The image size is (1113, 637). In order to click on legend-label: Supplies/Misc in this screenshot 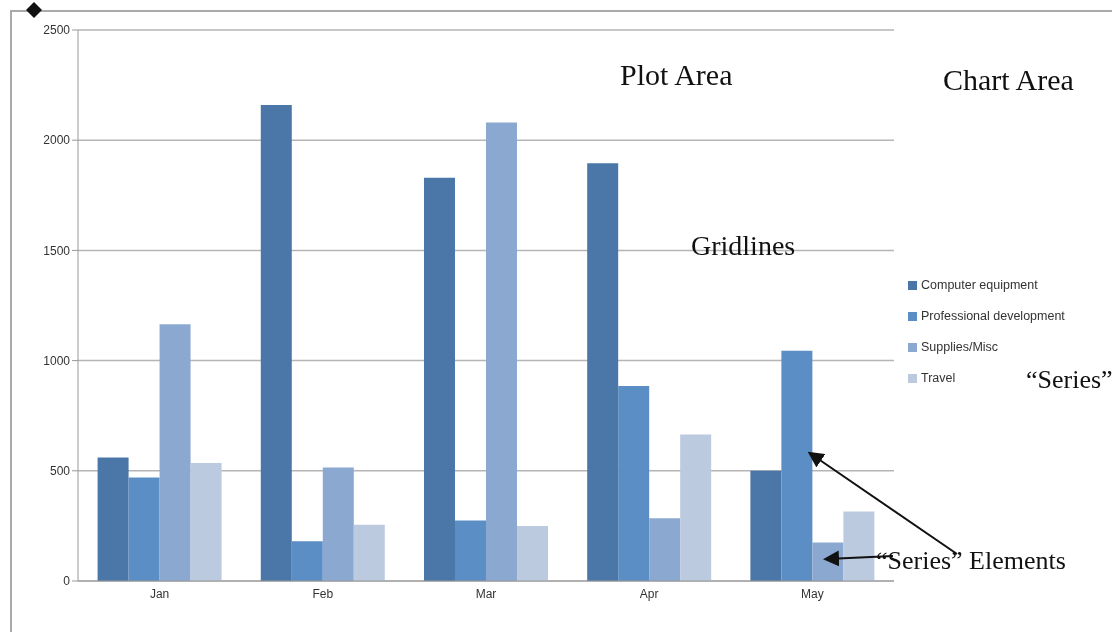, I will do `click(960, 347)`.